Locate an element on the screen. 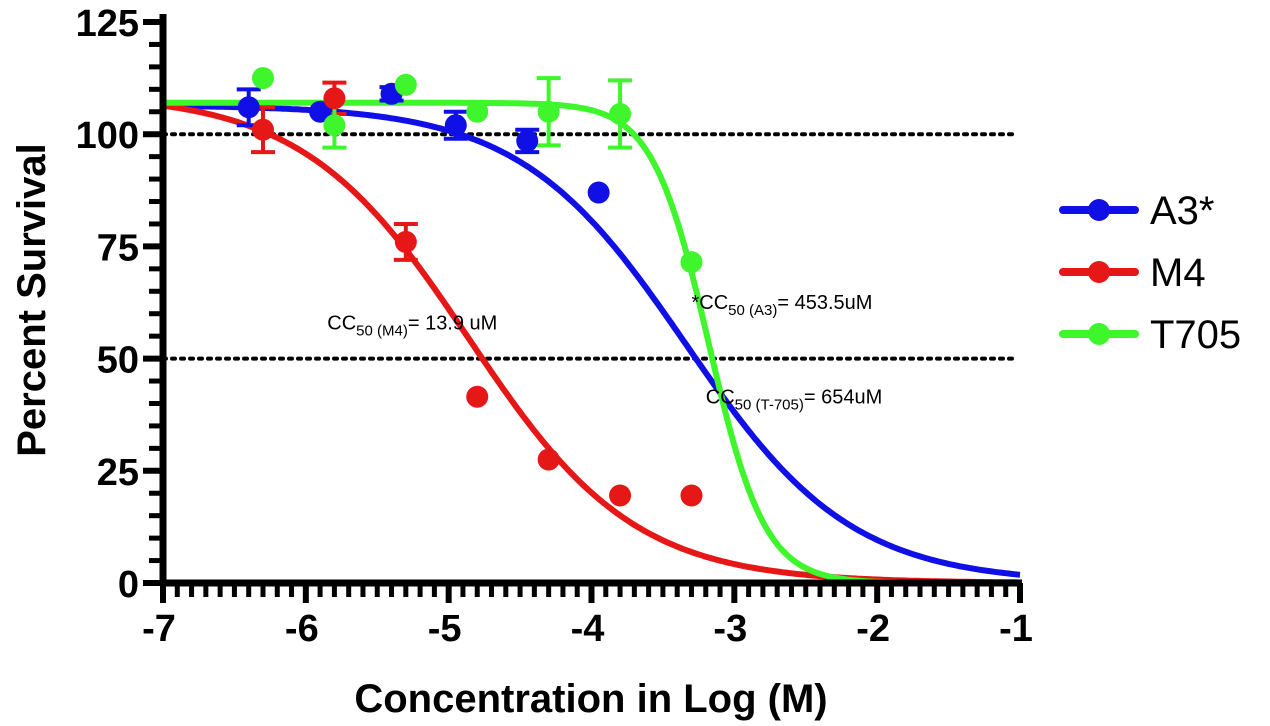 The width and height of the screenshot is (1270, 726). legend-label-a3: A3* is located at coordinates (1182, 211).